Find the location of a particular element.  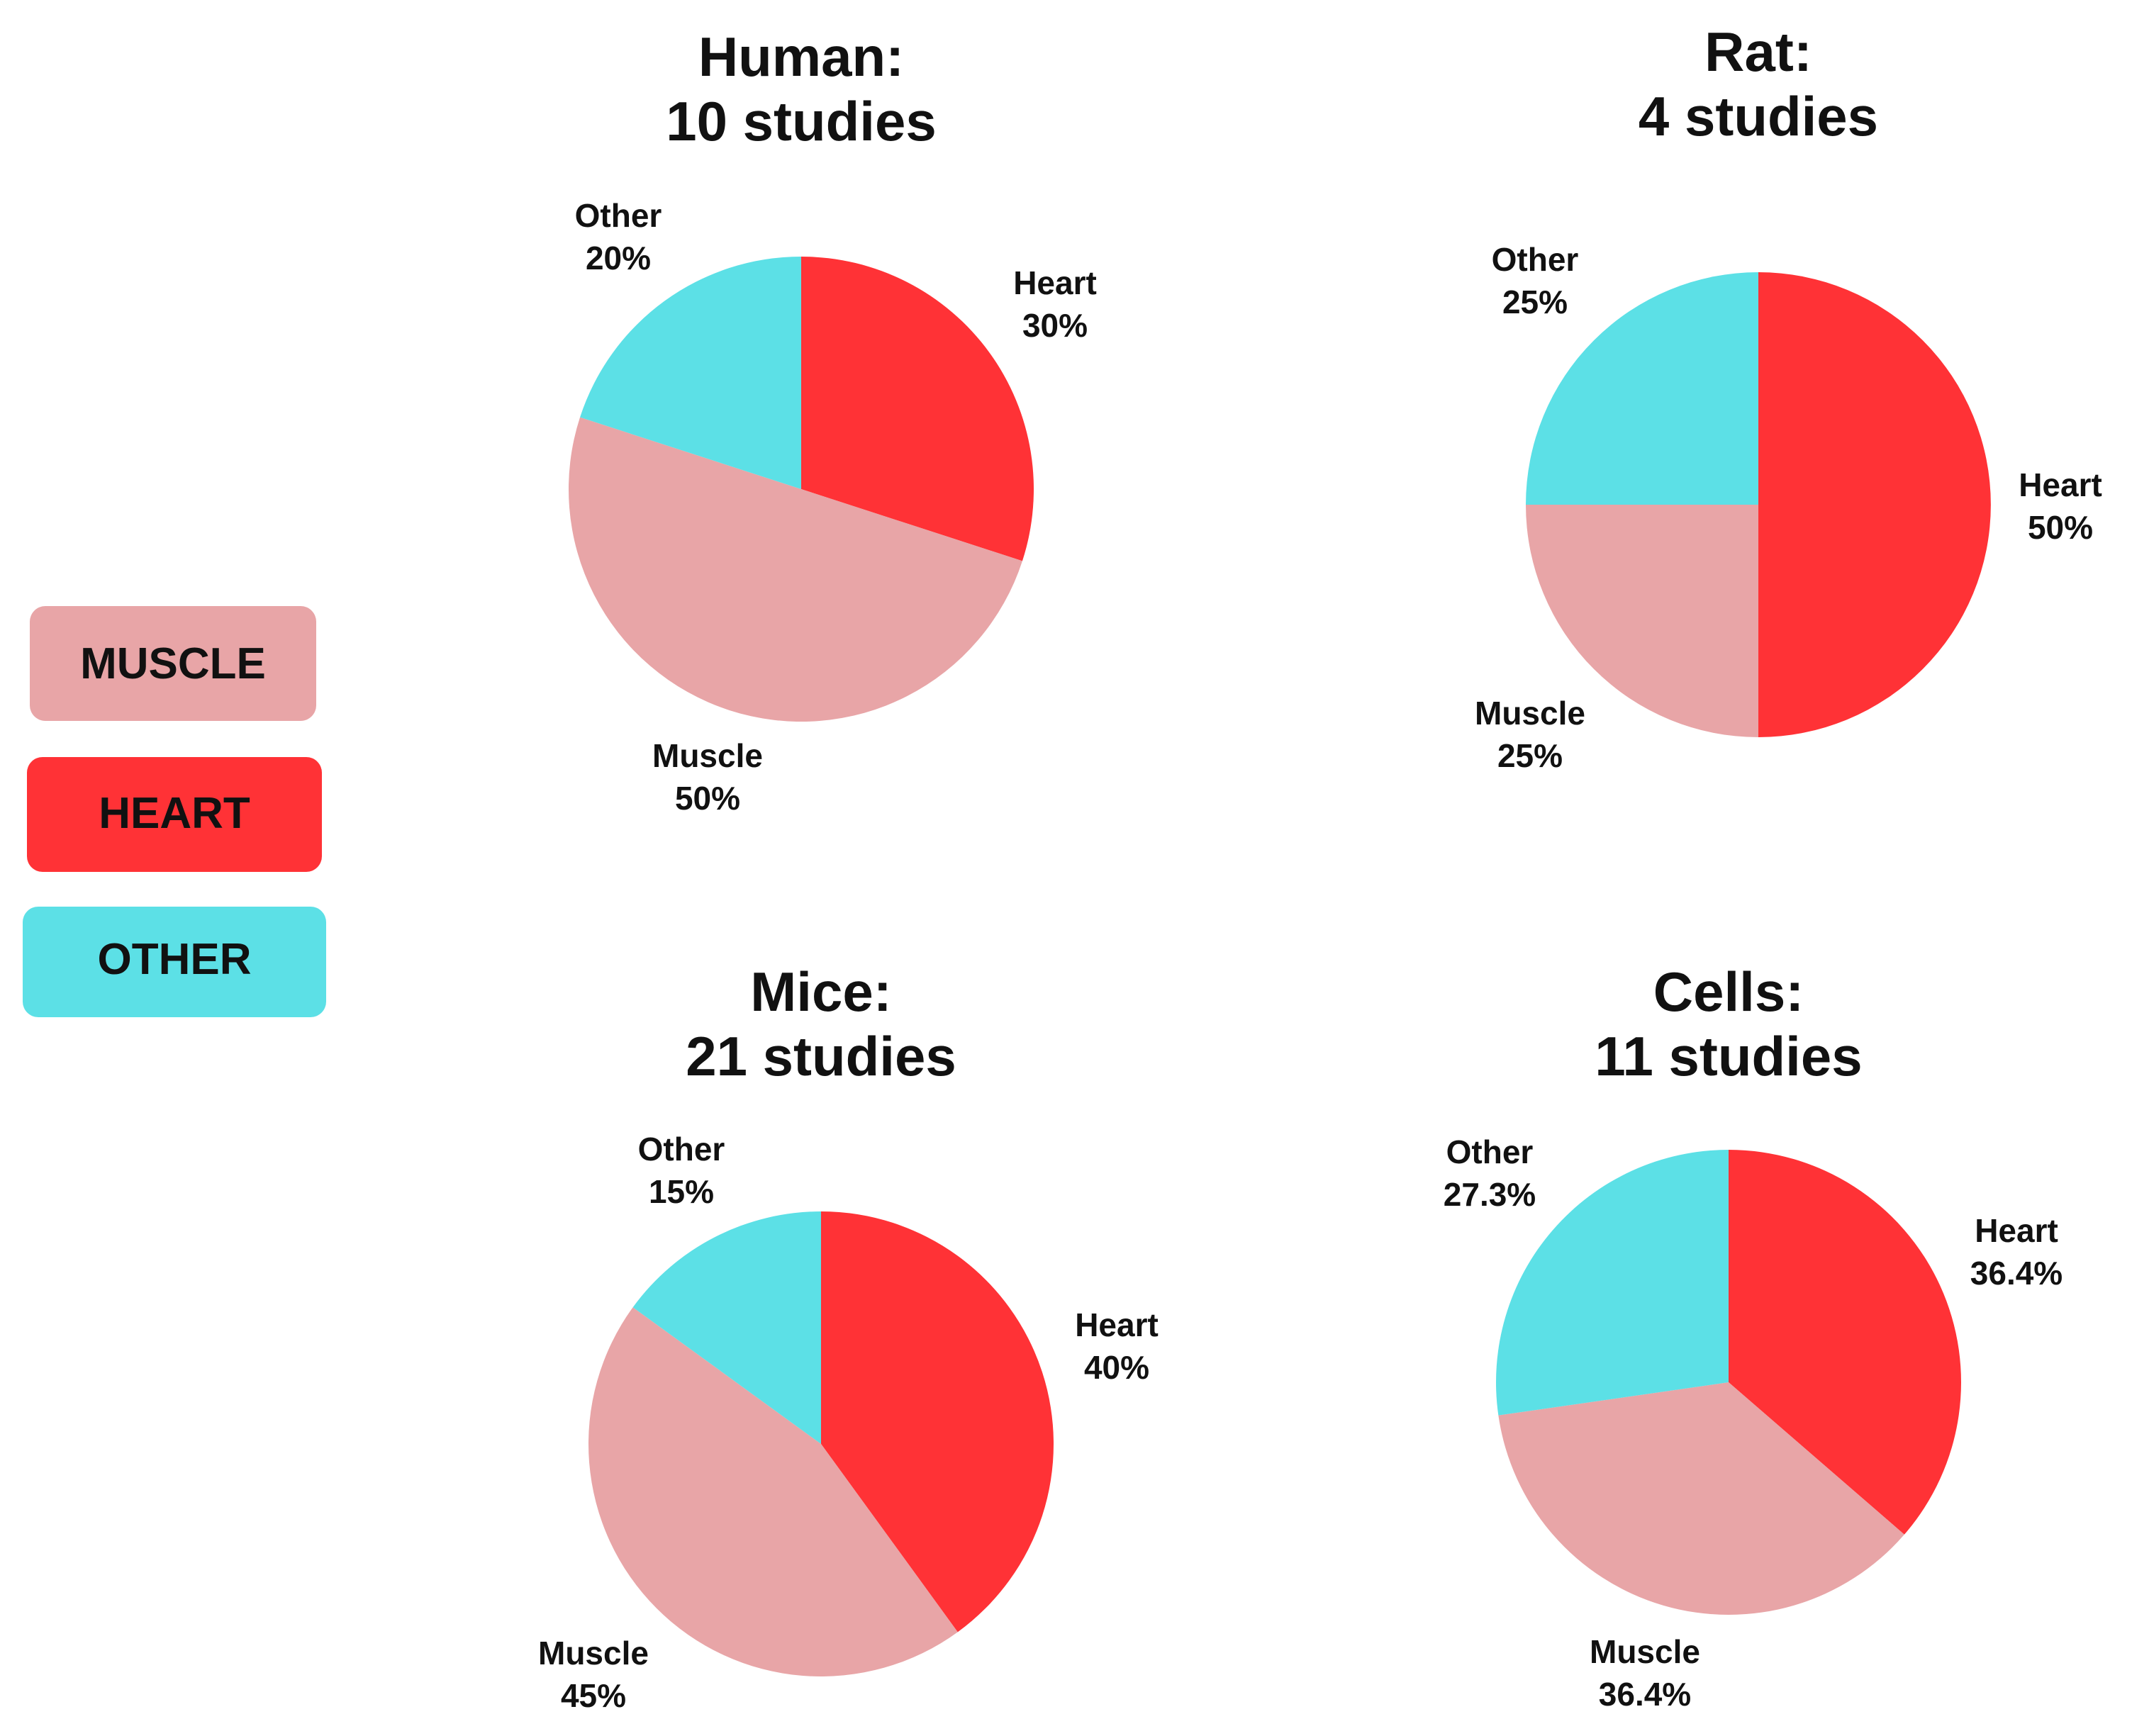

legend-label-heart: HEART is located at coordinates (174, 814).